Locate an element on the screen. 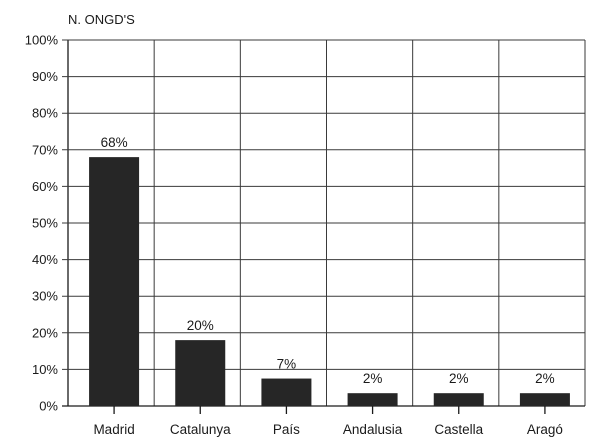 This screenshot has height=441, width=589. y-tick-label: 10% is located at coordinates (45, 369).